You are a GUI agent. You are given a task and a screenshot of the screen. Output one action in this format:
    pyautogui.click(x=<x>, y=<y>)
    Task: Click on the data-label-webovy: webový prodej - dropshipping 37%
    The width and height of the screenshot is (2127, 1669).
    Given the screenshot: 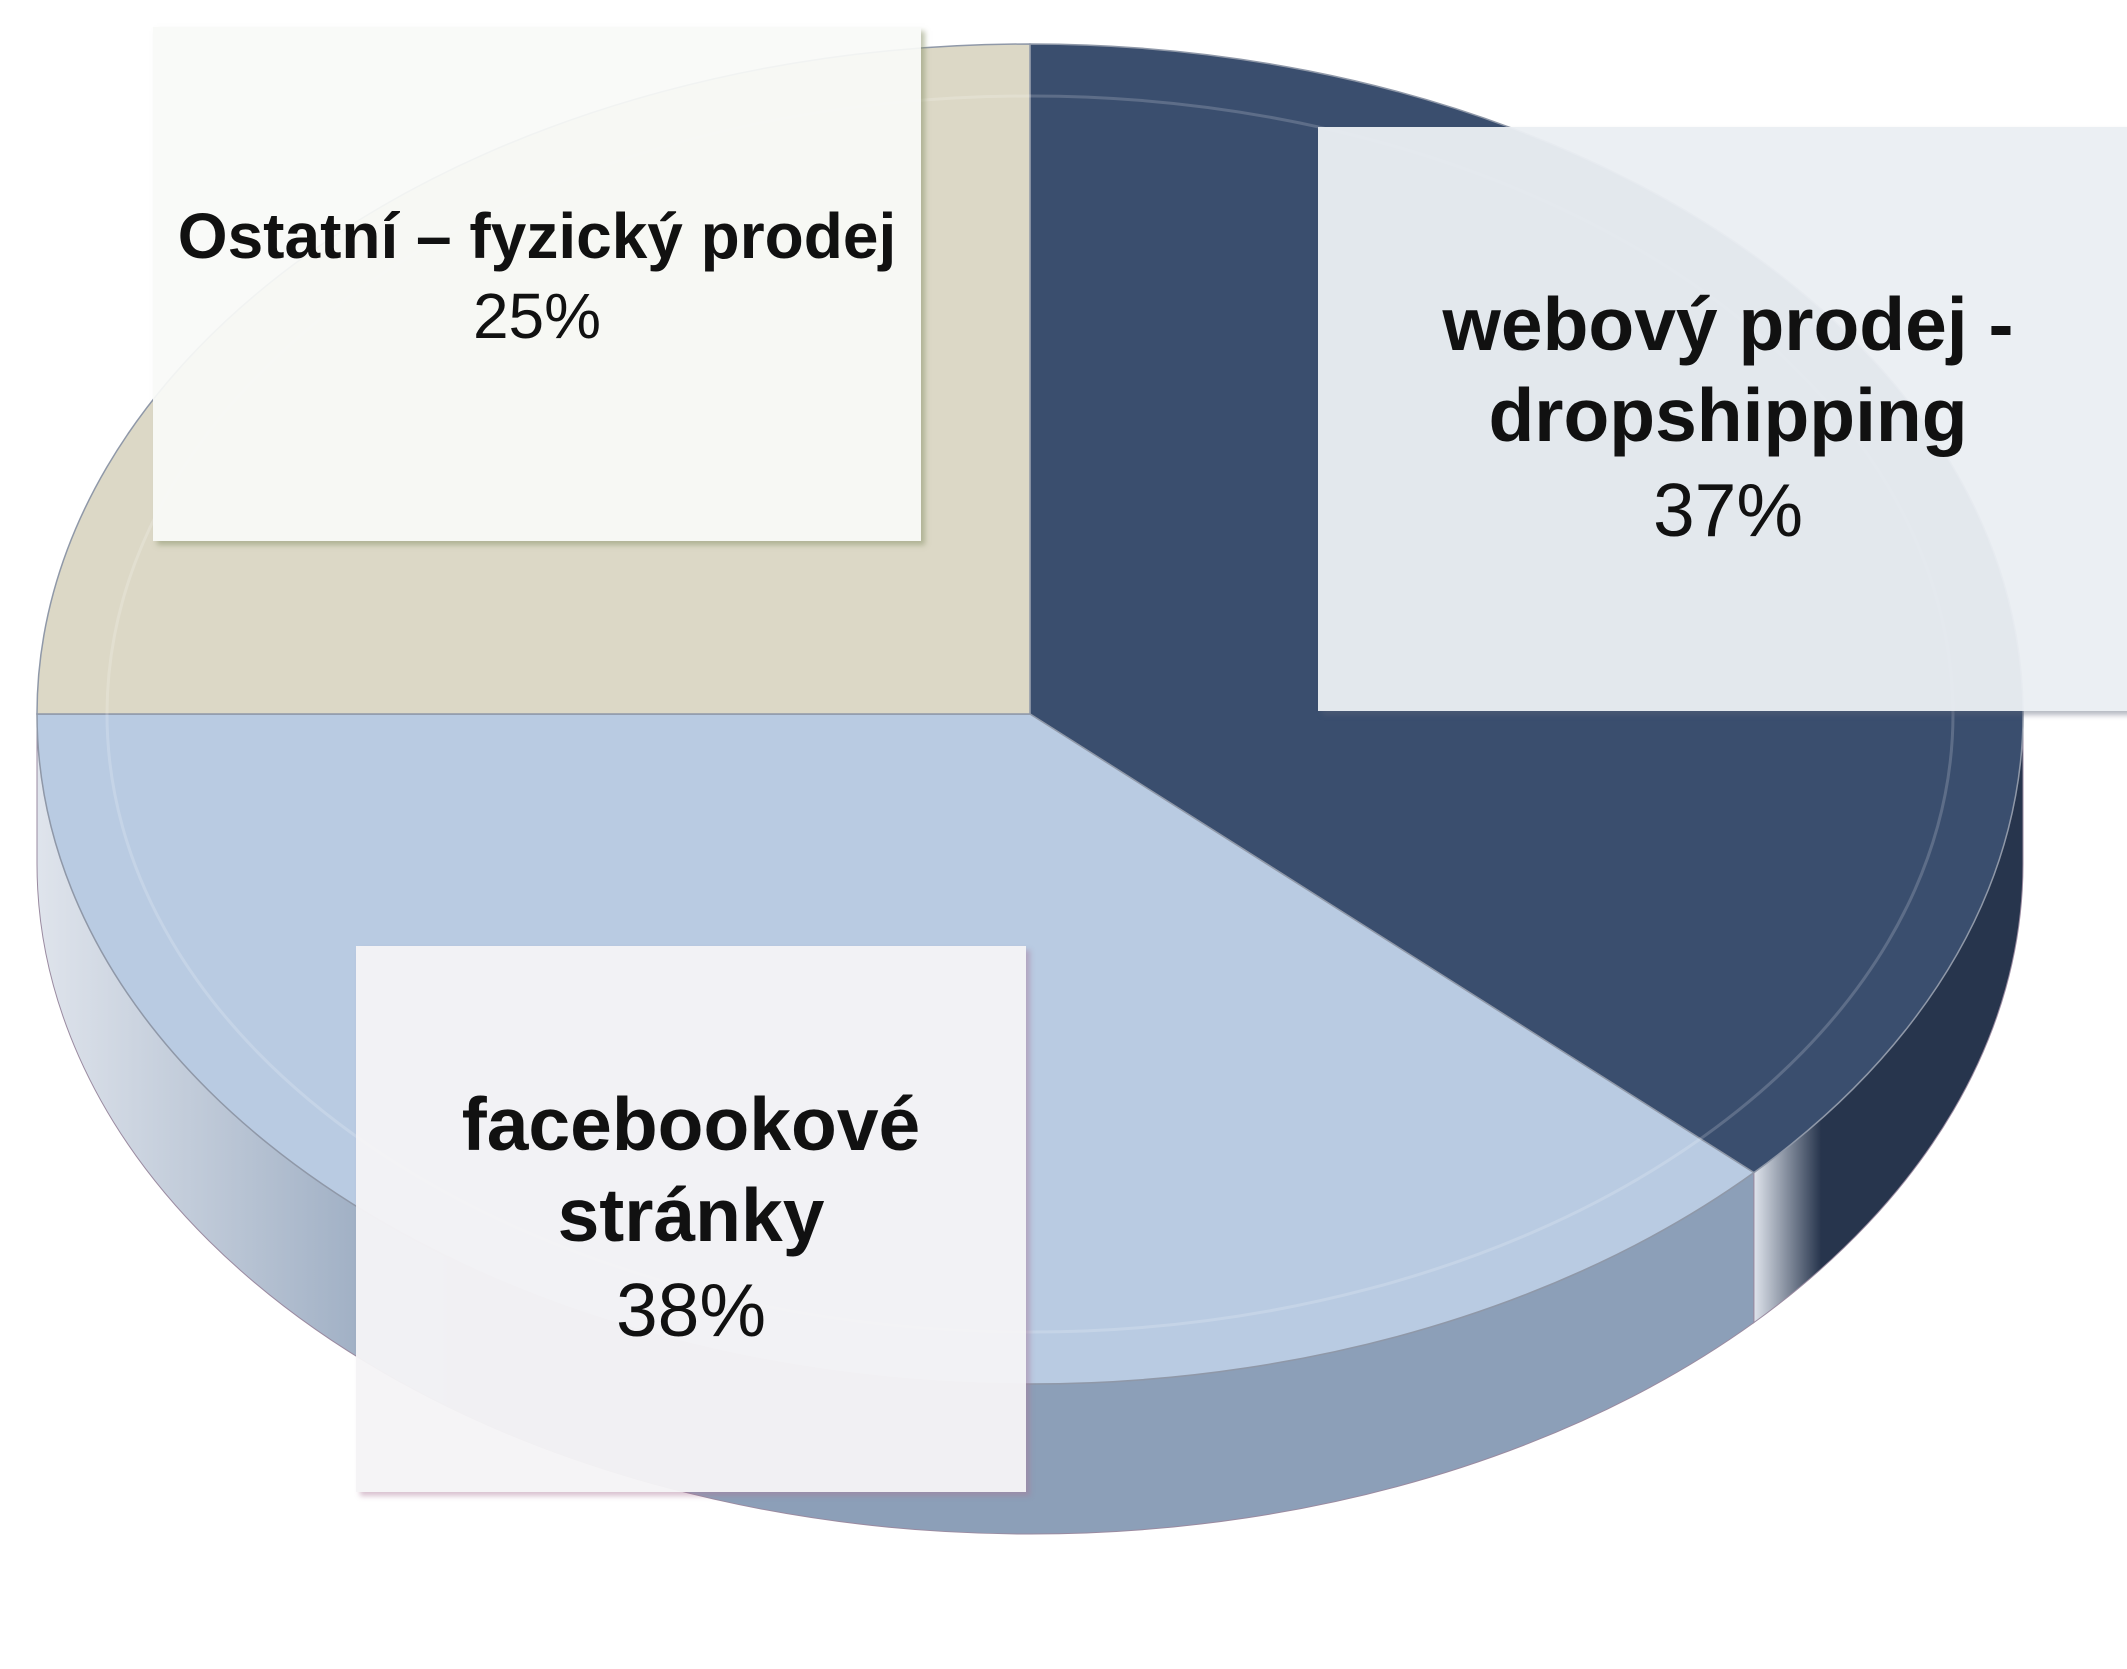 What is the action you would take?
    pyautogui.click(x=1722, y=419)
    